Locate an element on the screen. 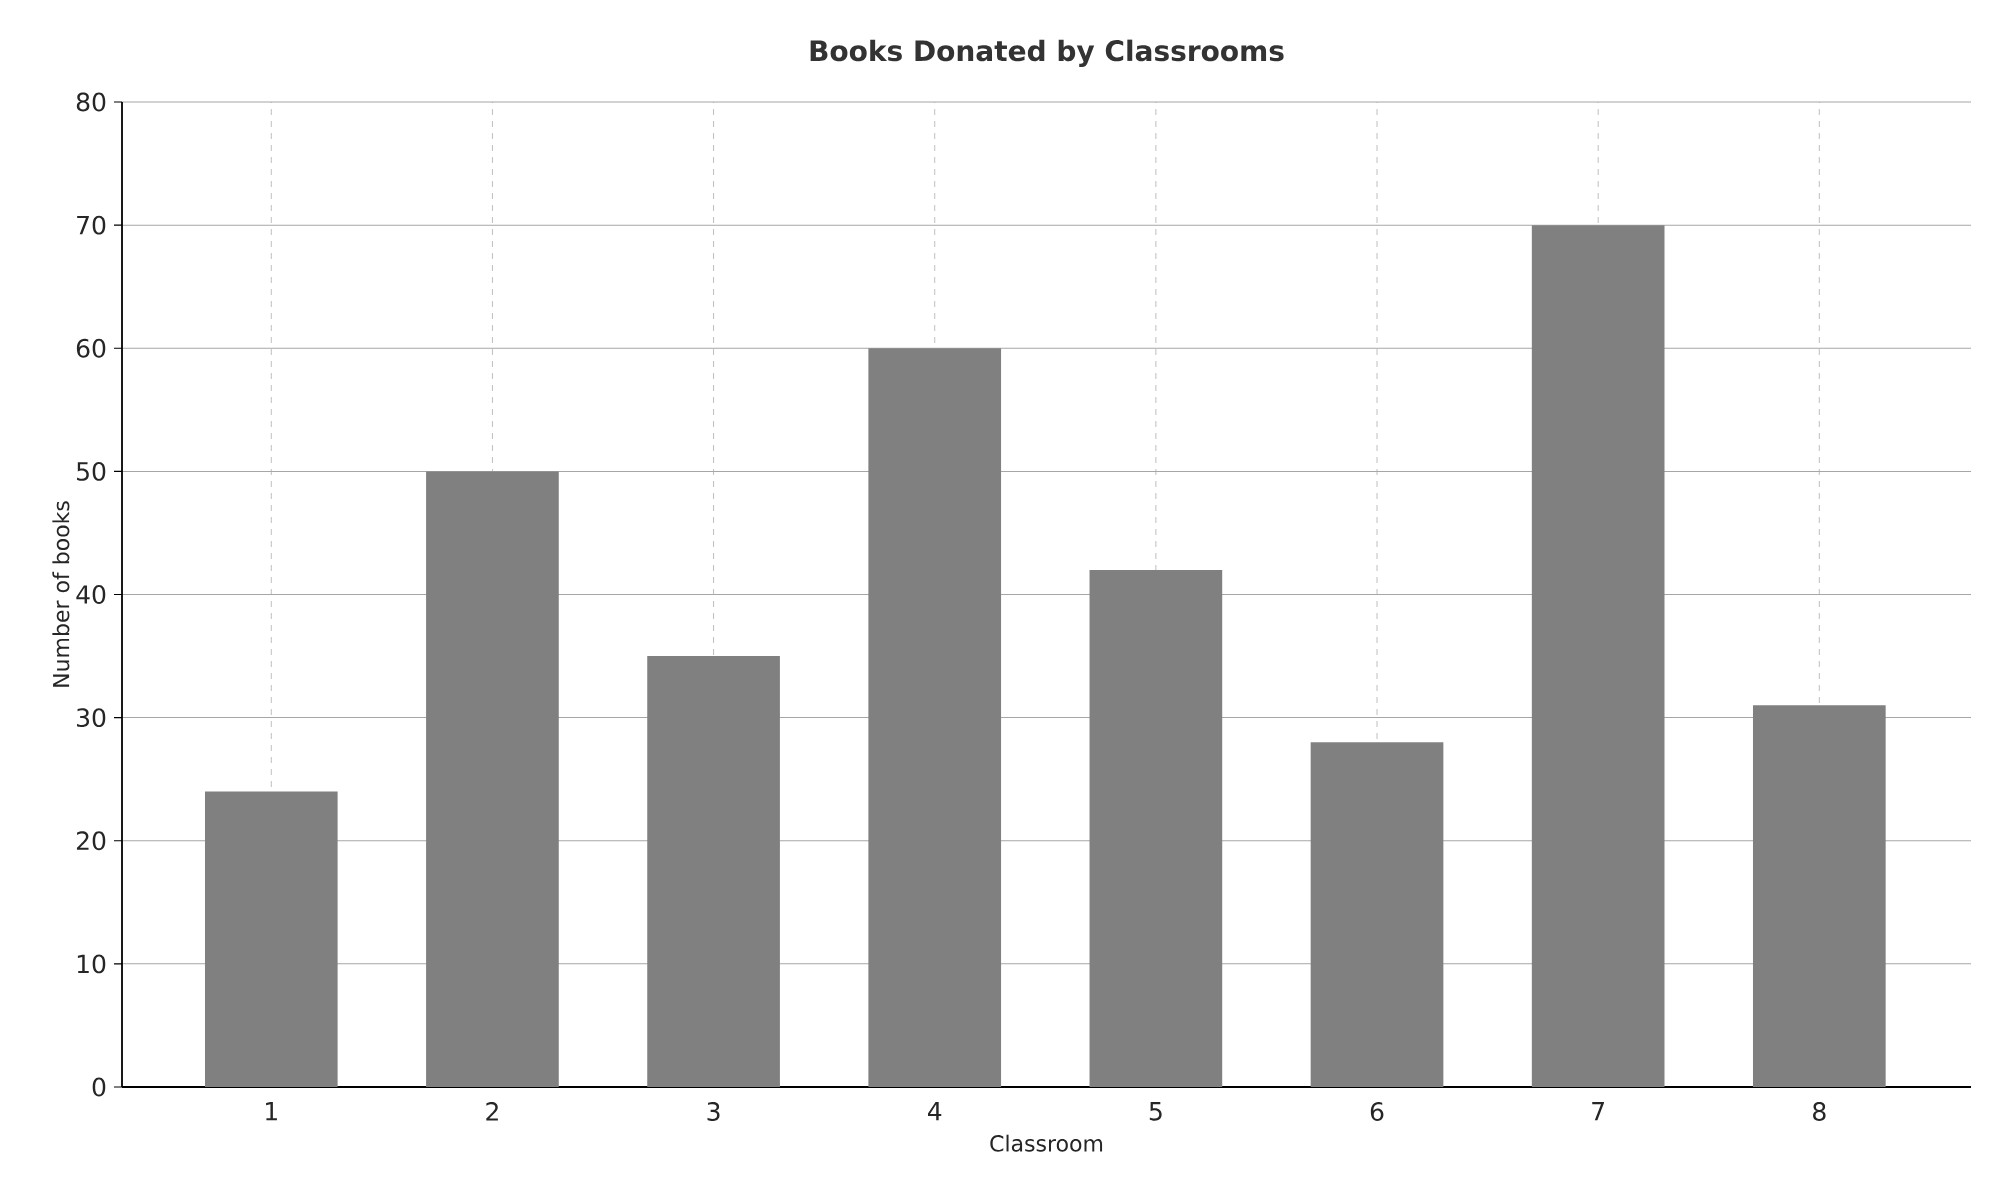 This screenshot has height=1200, width=2000. y-tick-label: 10 is located at coordinates (91, 964).